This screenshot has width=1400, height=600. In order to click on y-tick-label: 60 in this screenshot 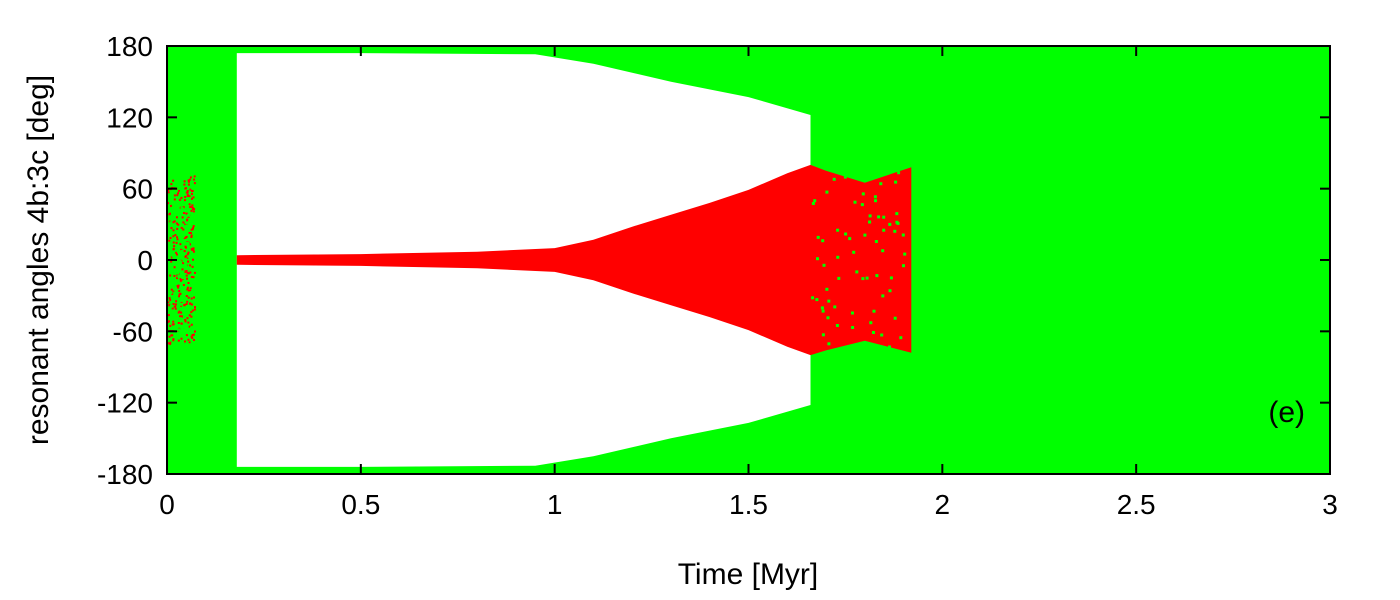, I will do `click(137, 189)`.